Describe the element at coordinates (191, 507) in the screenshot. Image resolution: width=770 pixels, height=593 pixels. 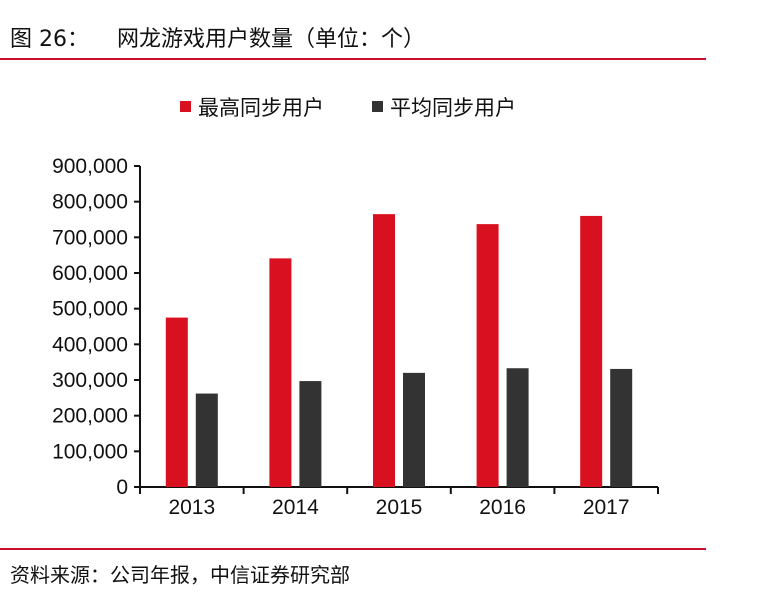
I see `x-tick-label: 2013` at that location.